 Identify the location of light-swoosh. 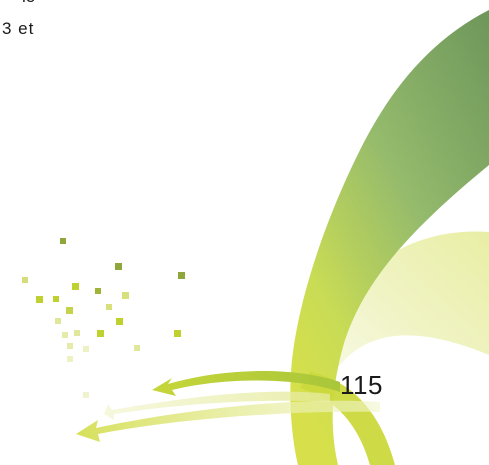
(394, 315).